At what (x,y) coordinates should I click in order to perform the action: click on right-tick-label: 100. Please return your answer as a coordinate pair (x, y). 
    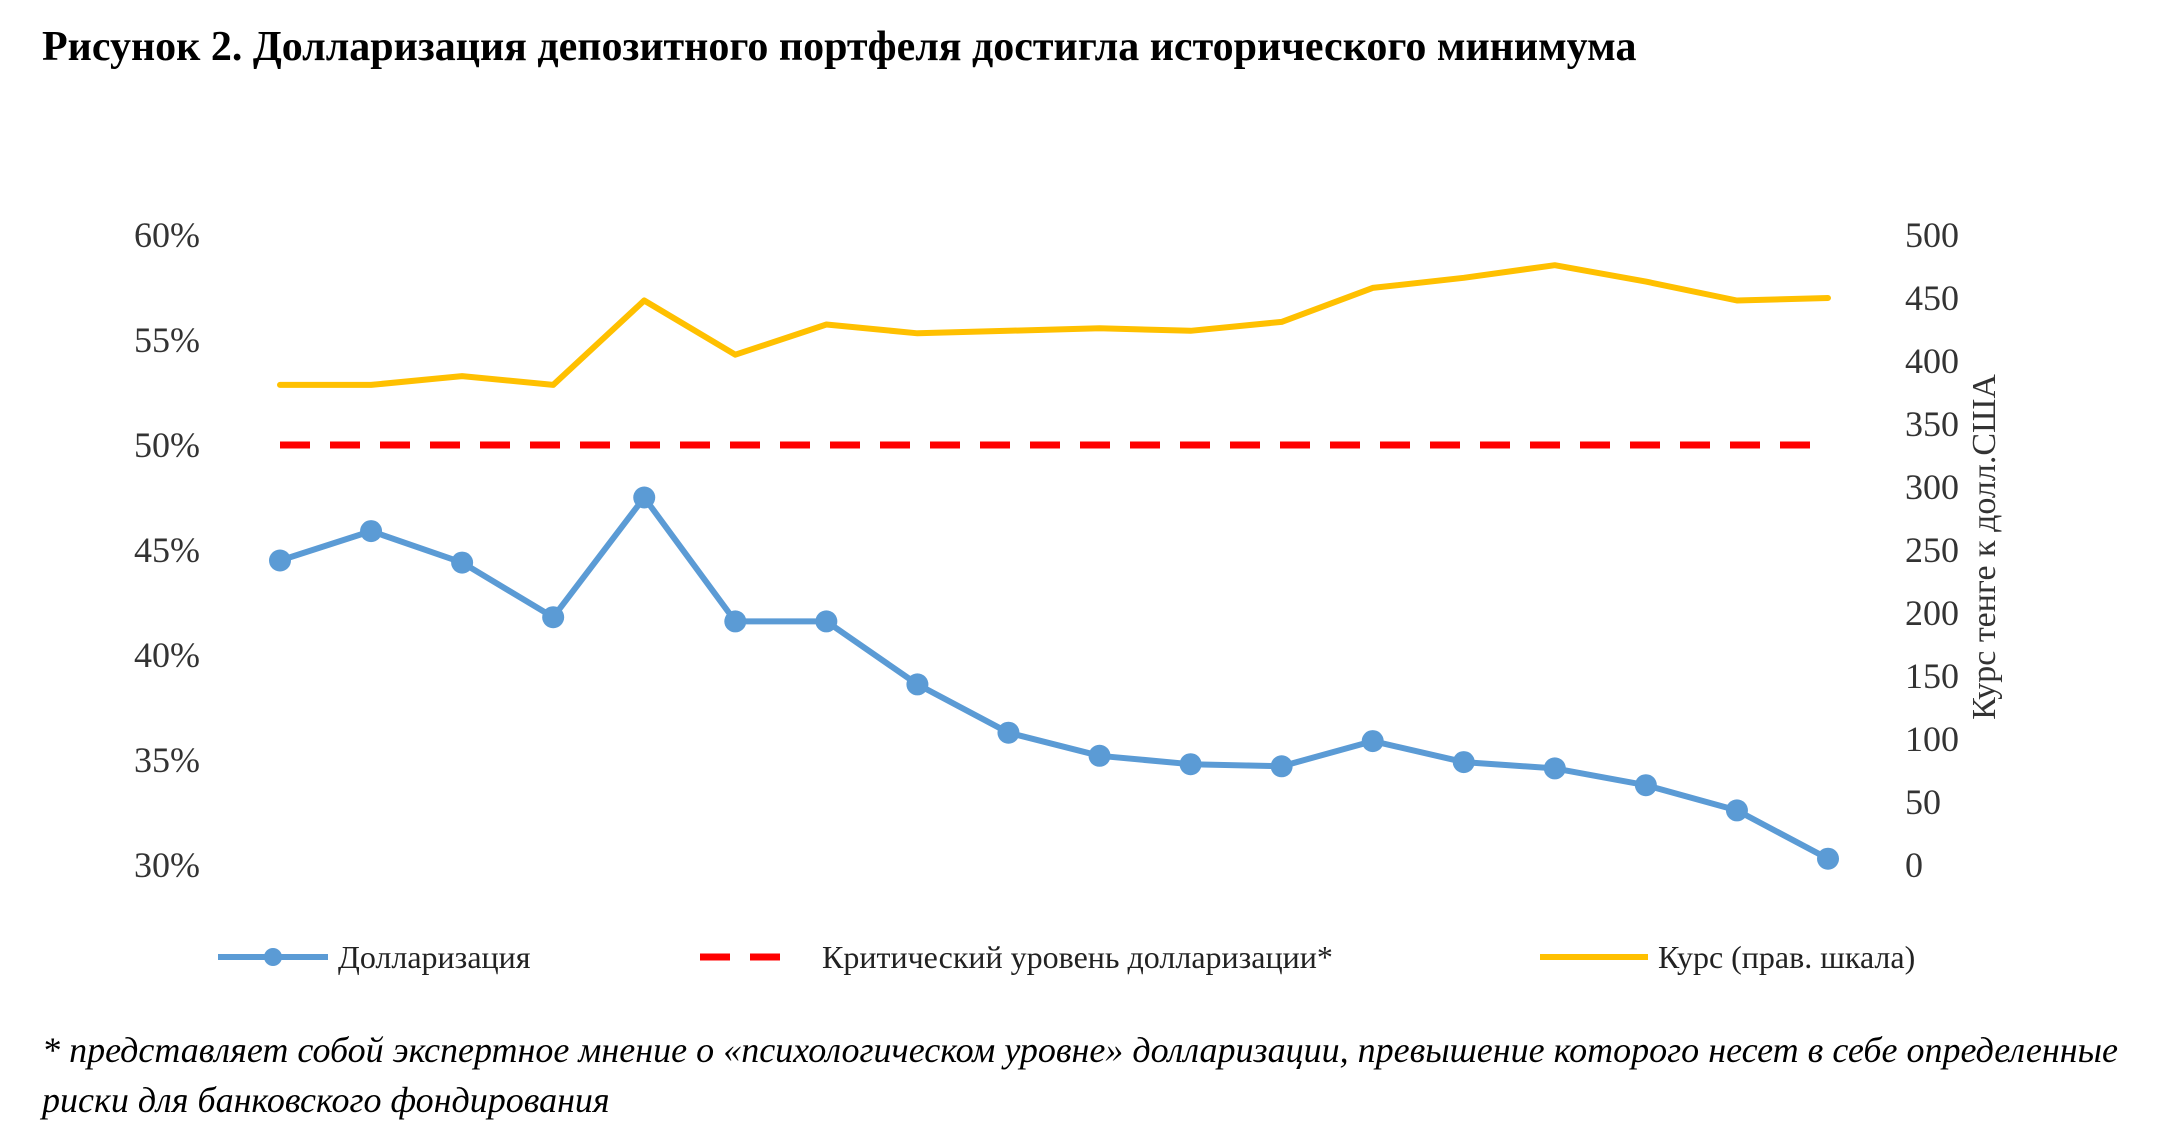
    Looking at the image, I should click on (1932, 739).